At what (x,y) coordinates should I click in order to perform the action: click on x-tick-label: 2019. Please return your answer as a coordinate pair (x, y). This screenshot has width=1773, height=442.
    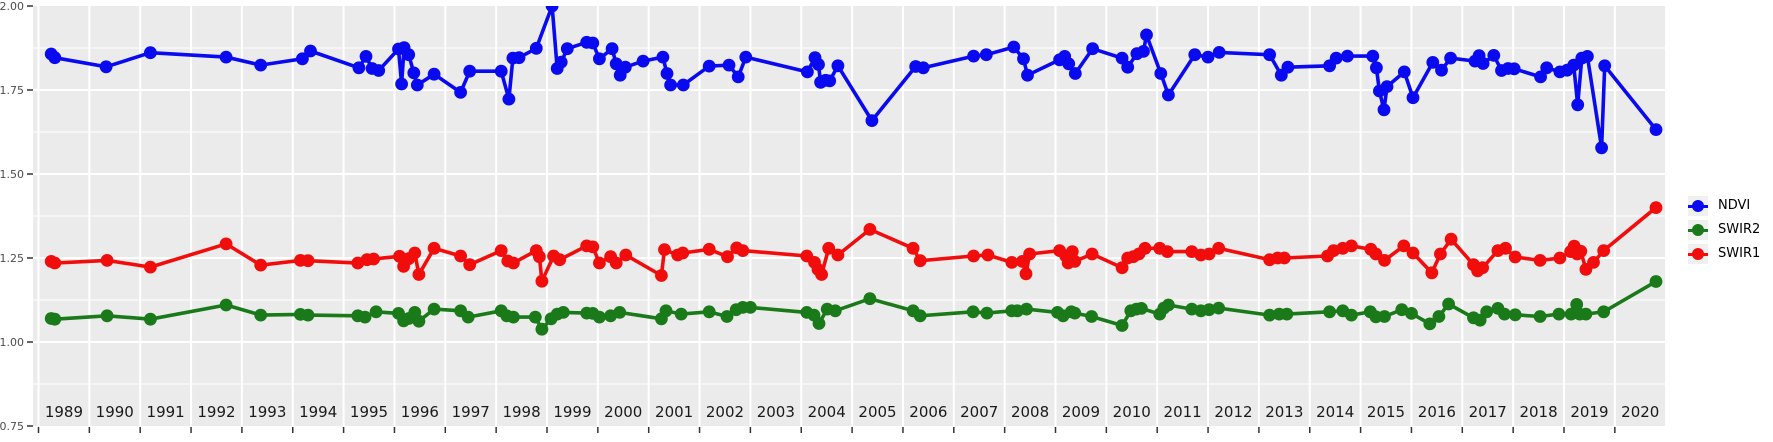
    Looking at the image, I should click on (1589, 412).